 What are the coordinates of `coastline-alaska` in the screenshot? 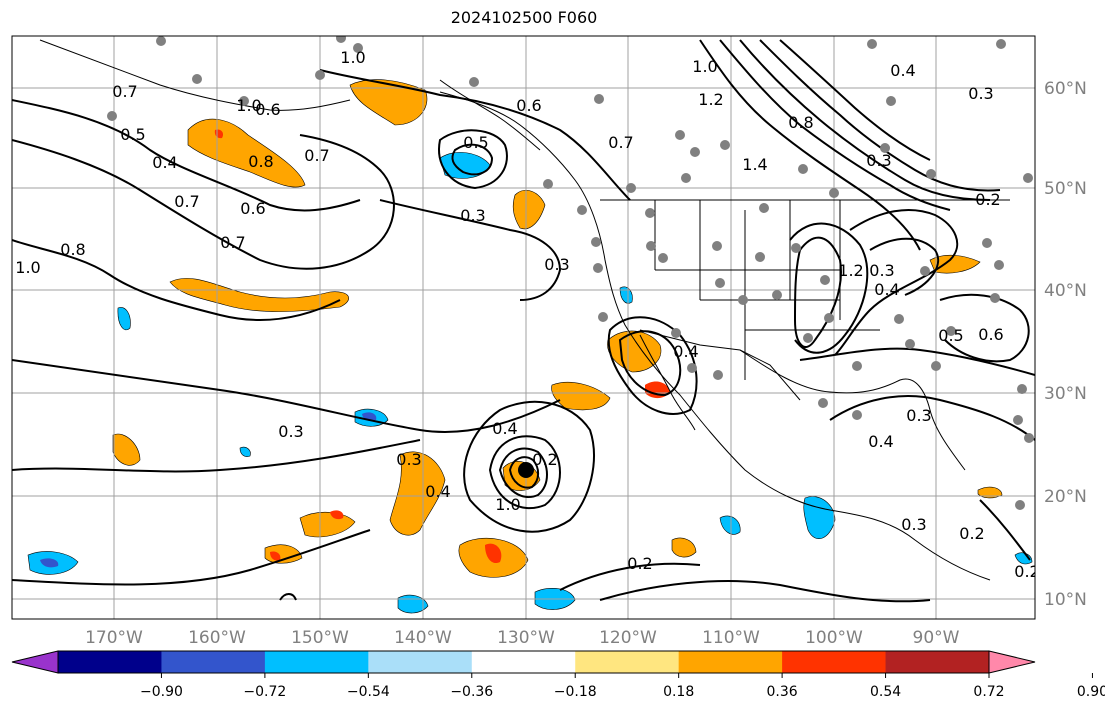 It's located at (195, 75).